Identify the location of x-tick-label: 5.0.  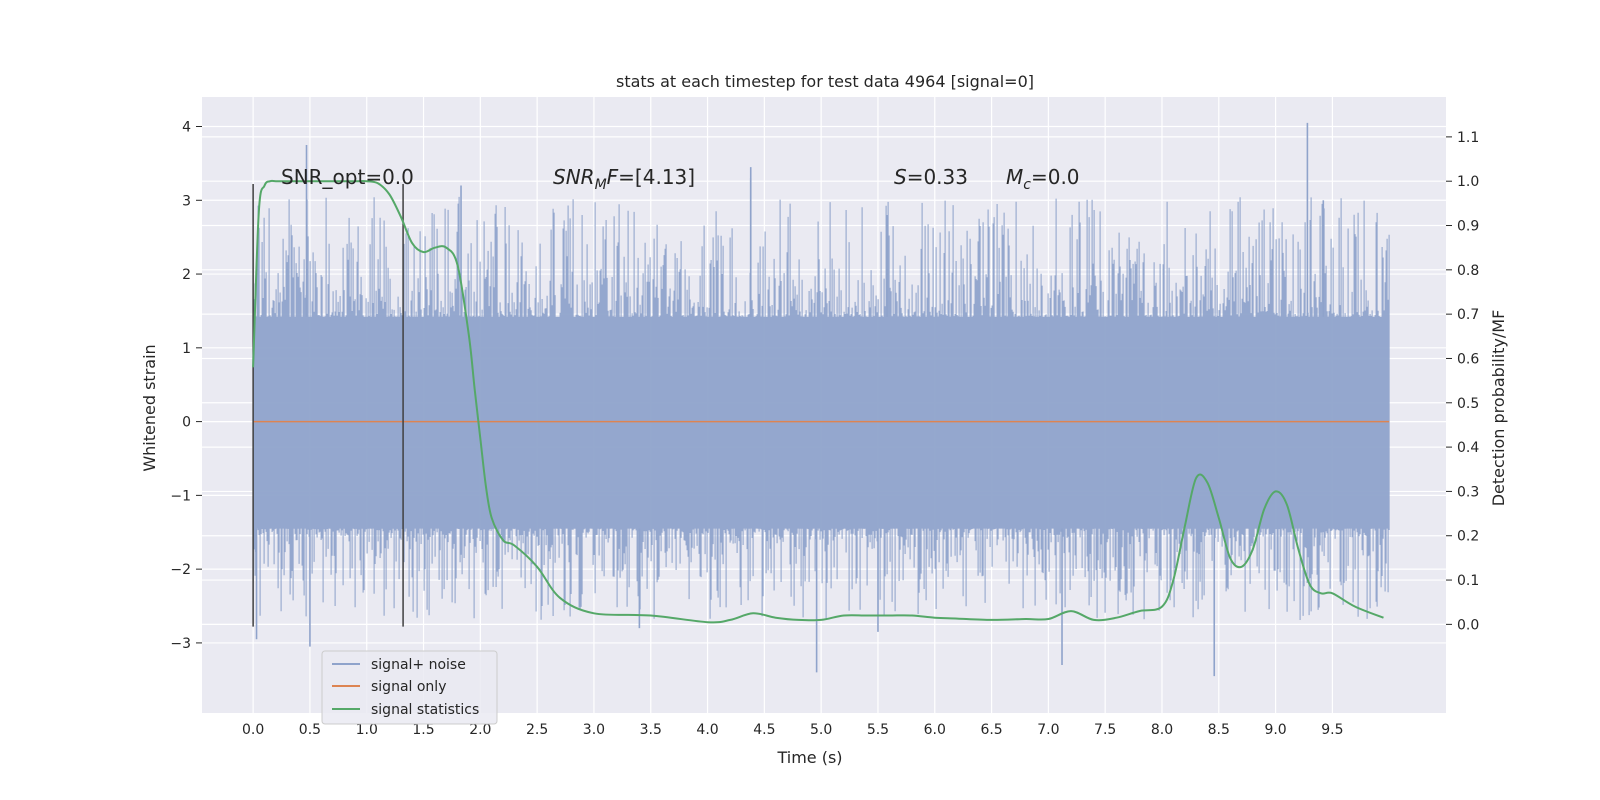
(821, 730).